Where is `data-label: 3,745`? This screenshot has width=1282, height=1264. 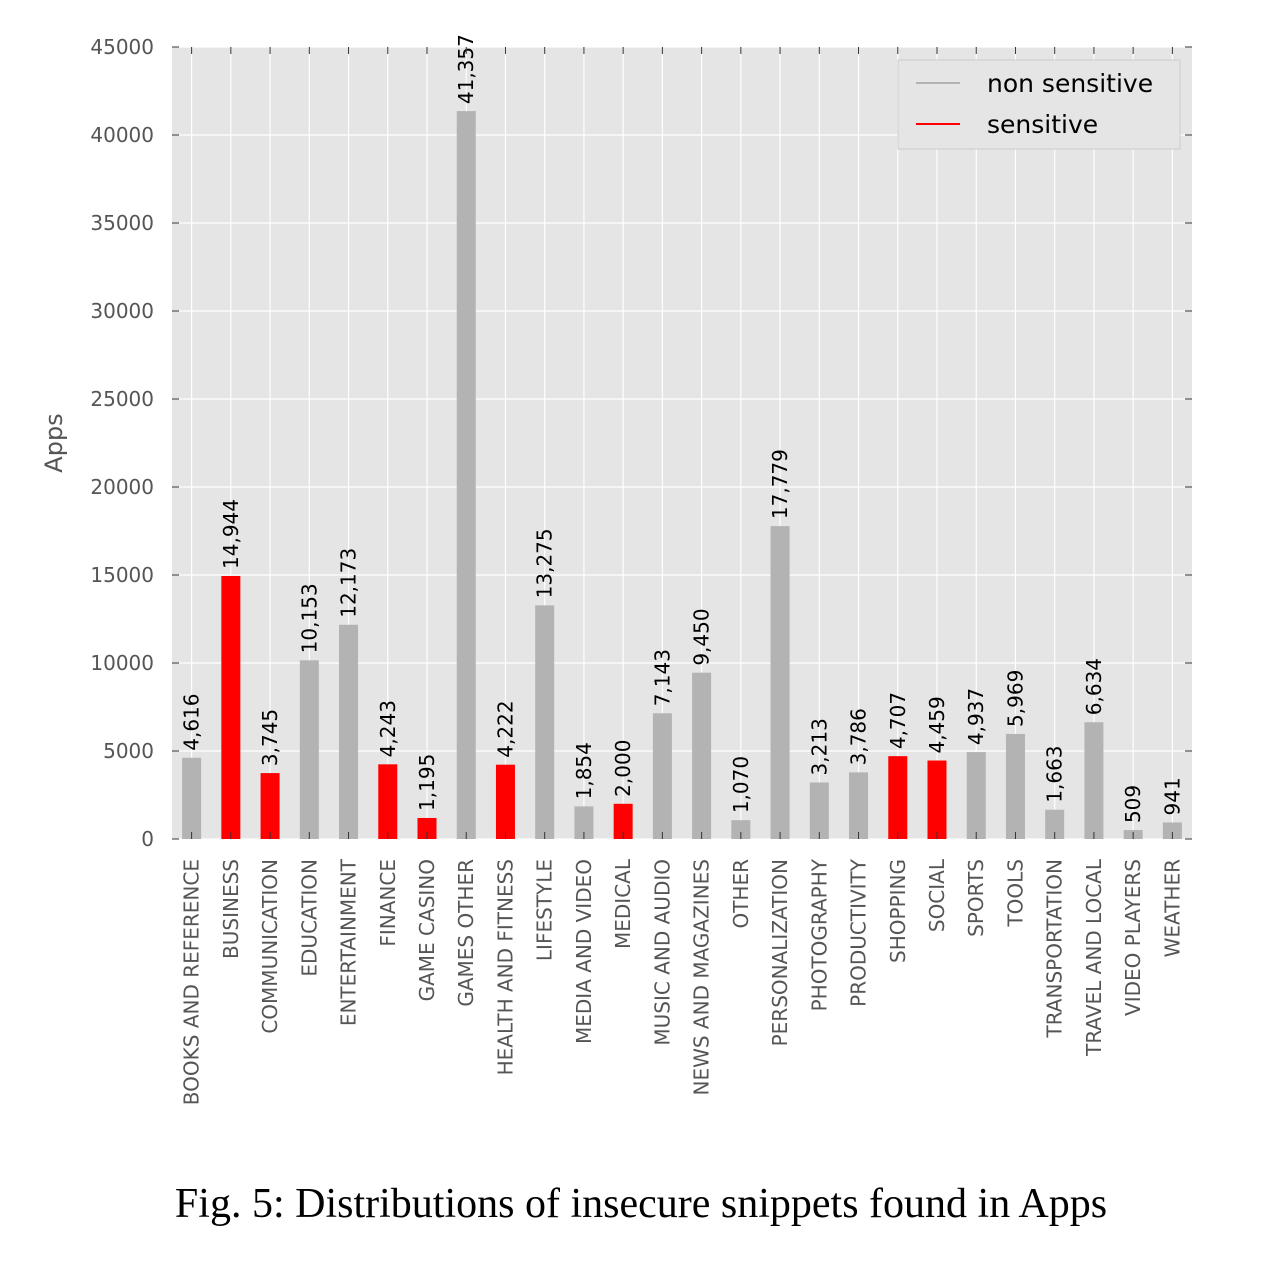
data-label: 3,745 is located at coordinates (270, 737).